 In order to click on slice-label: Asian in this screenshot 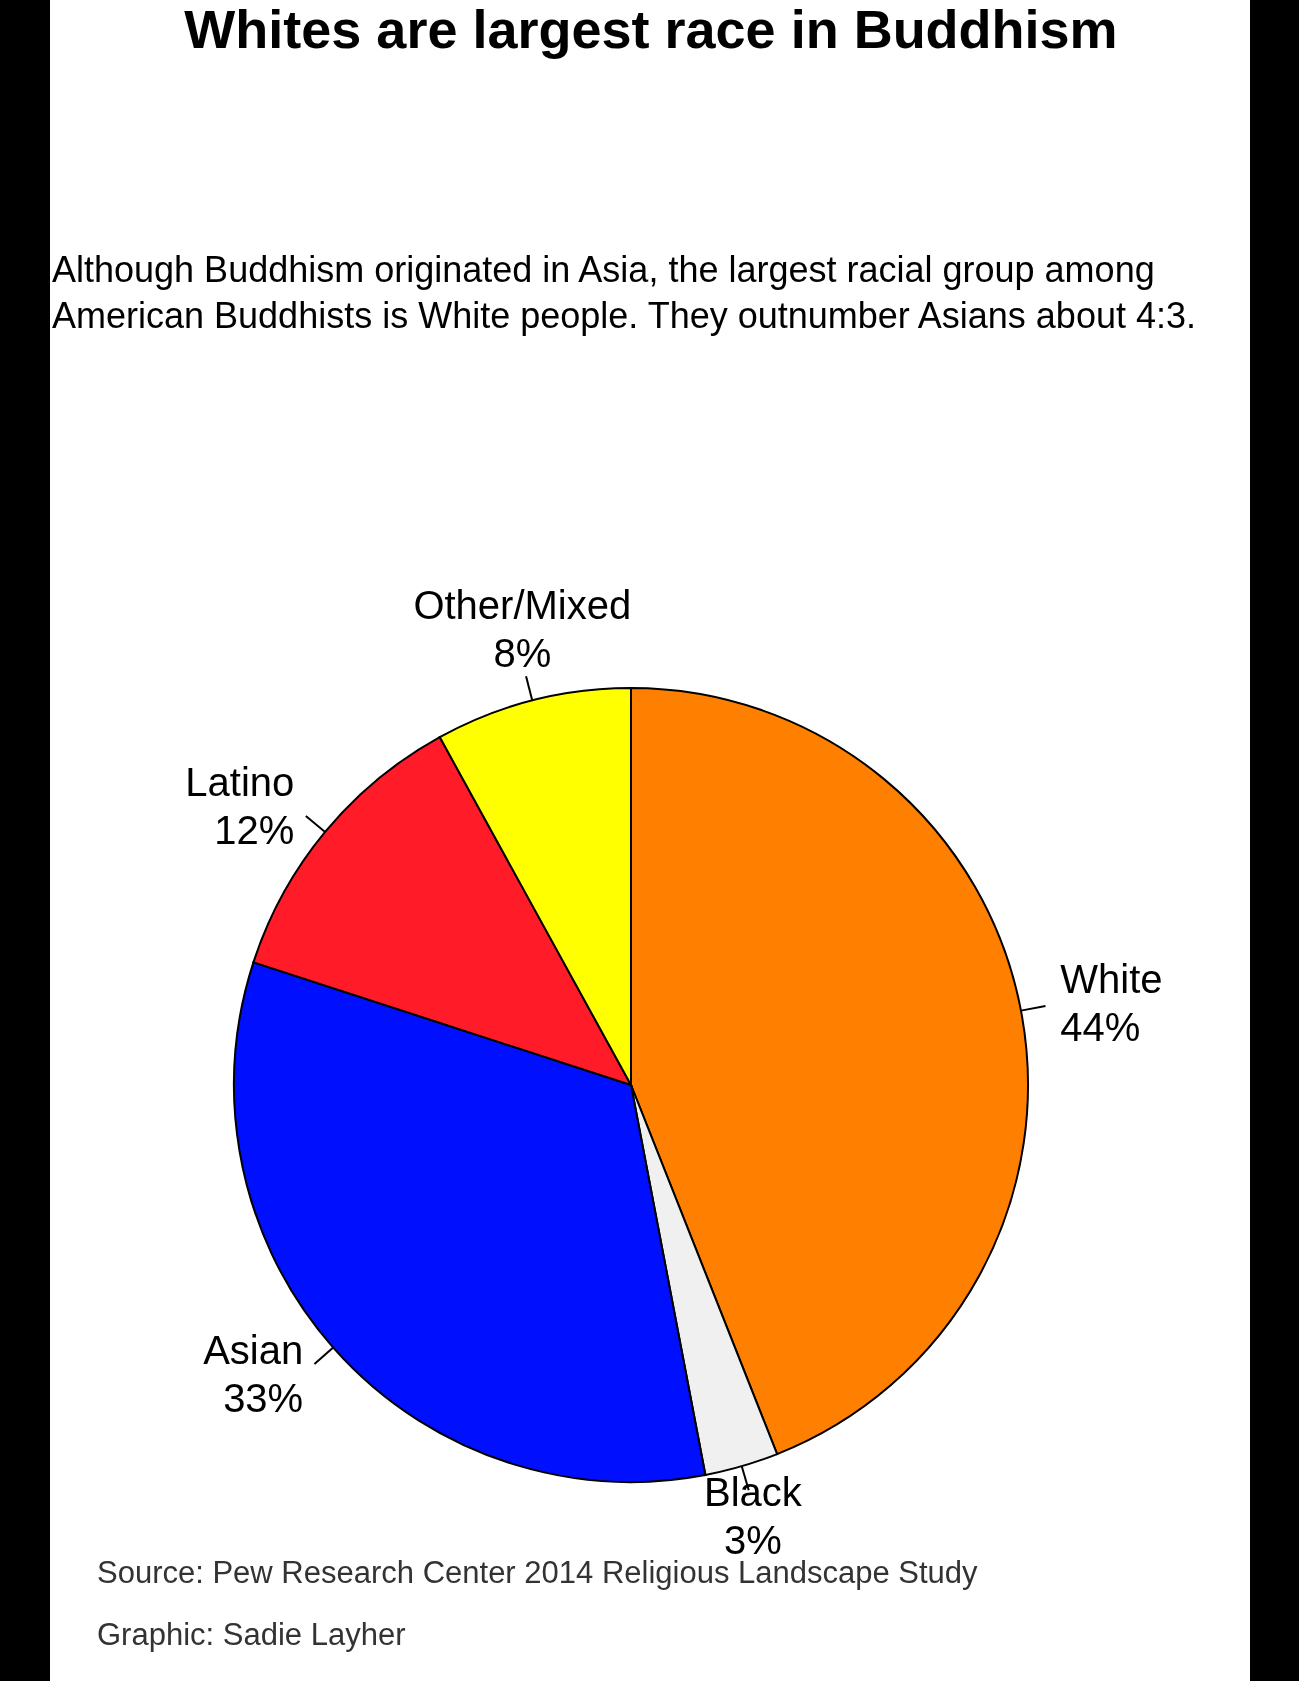, I will do `click(253, 1349)`.